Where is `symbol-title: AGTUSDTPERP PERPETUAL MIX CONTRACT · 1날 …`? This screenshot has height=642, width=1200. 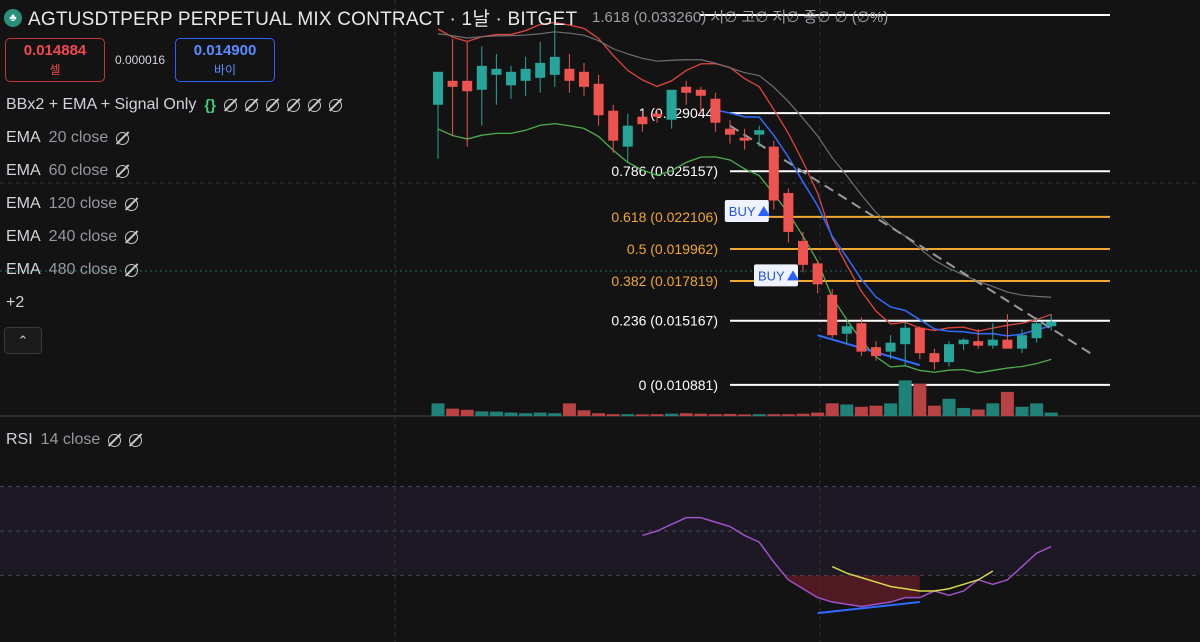 symbol-title: AGTUSDTPERP PERPETUAL MIX CONTRACT · 1날 … is located at coordinates (303, 19).